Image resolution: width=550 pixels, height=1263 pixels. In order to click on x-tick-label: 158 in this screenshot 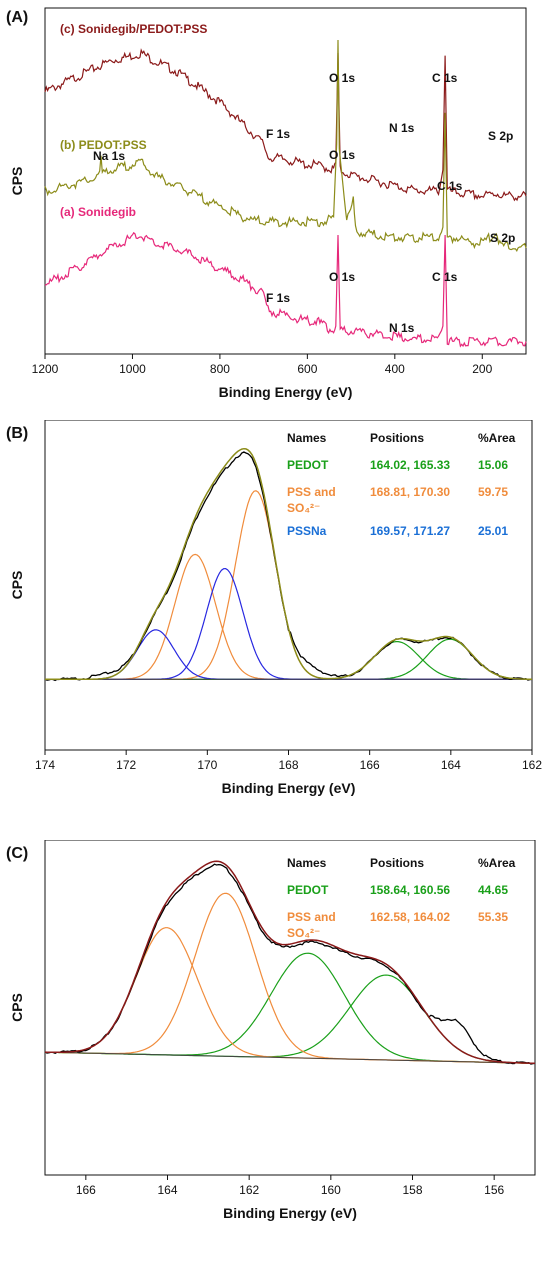, I will do `click(412, 1190)`.